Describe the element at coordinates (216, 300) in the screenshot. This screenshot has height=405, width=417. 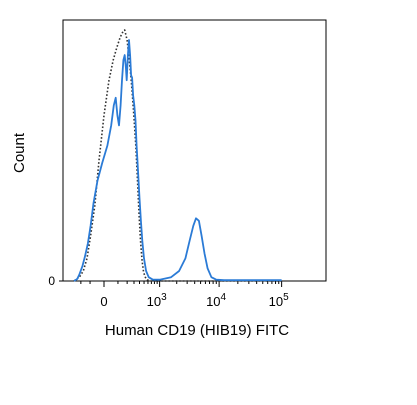
I see `x-tick-label-2: 10⁴` at that location.